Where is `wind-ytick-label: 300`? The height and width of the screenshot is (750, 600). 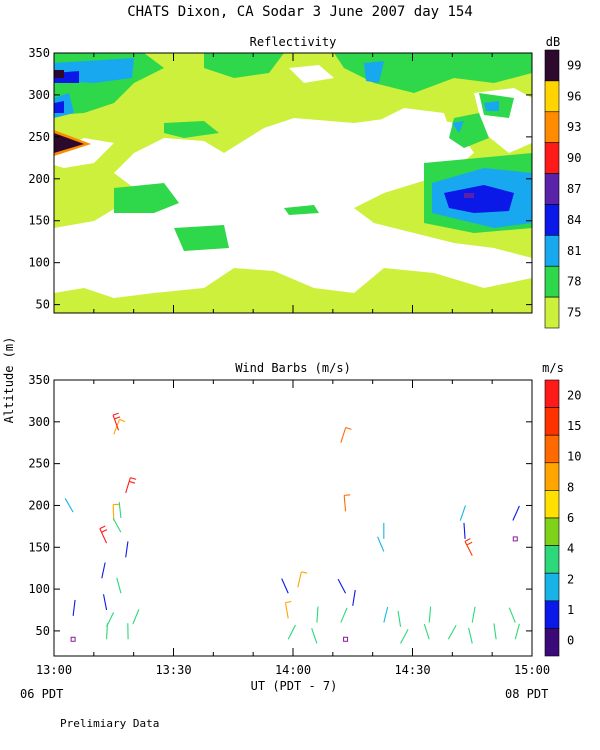
wind-ytick-label: 300 is located at coordinates (39, 422).